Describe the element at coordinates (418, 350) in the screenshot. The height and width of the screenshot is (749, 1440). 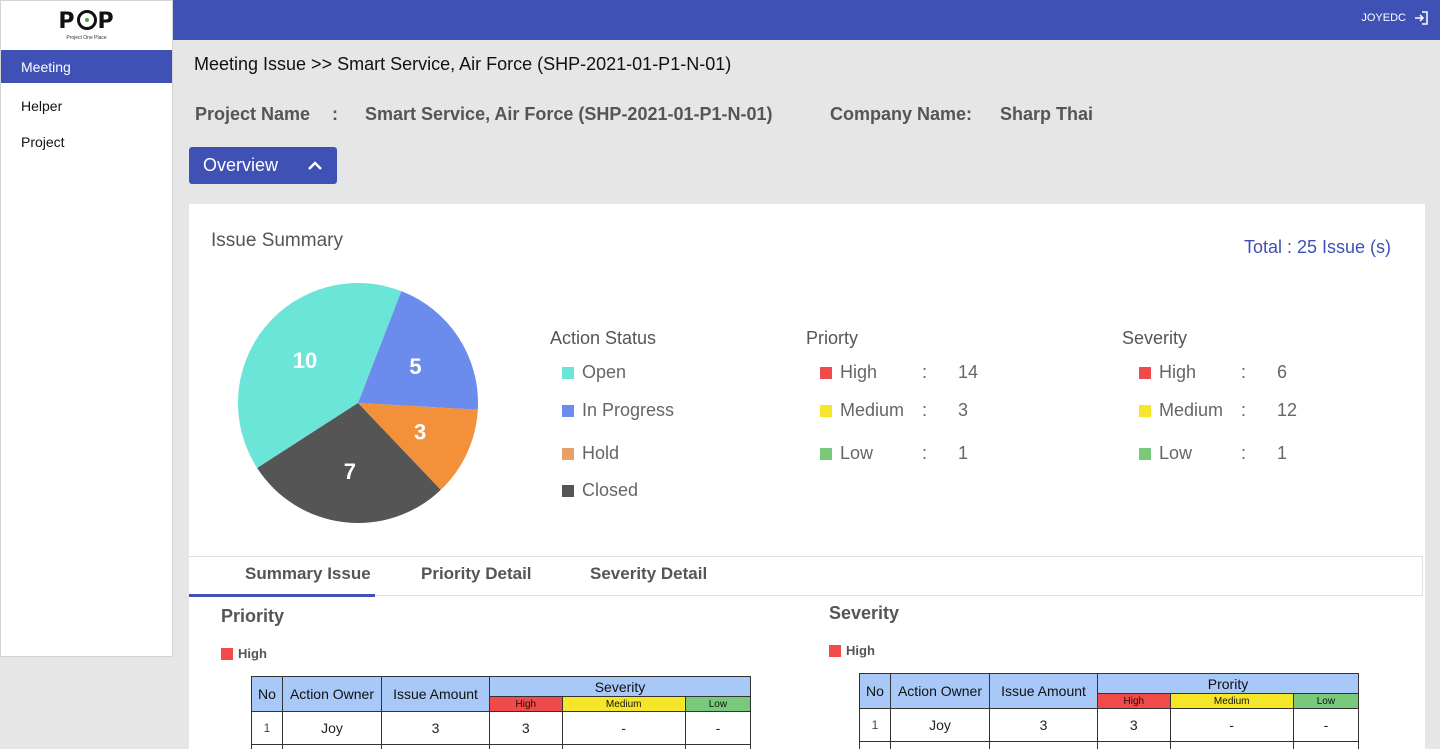
I see `pie-slice-in-progress` at that location.